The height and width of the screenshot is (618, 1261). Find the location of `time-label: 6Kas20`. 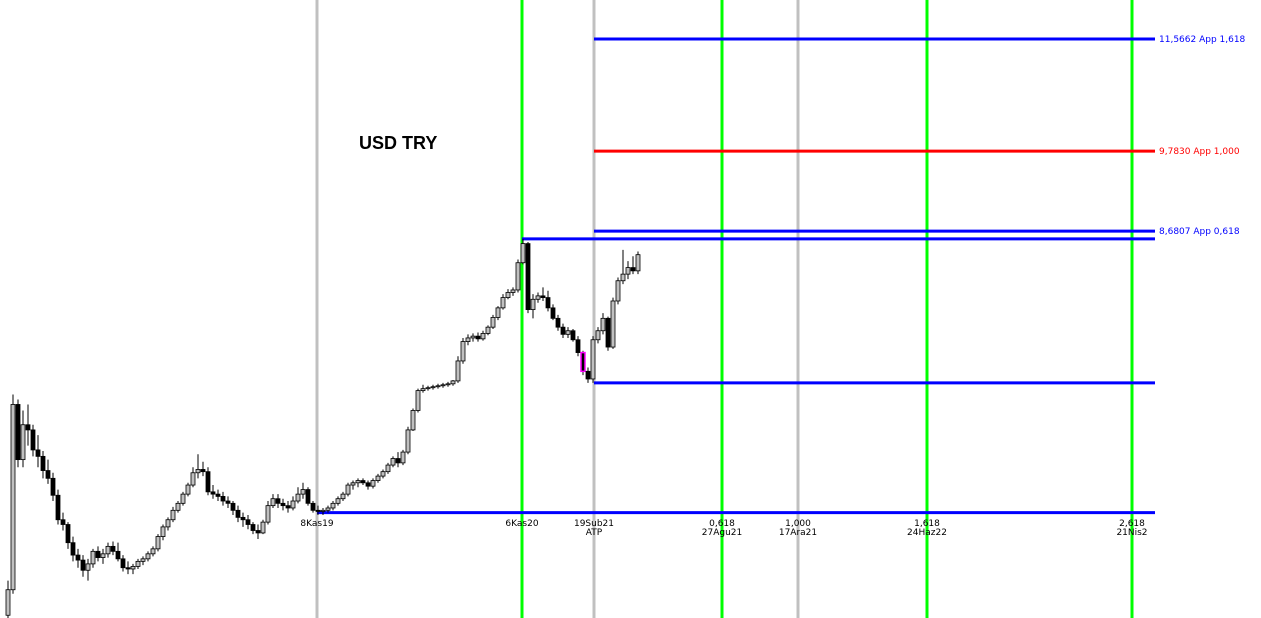

time-label: 6Kas20 is located at coordinates (521, 524).